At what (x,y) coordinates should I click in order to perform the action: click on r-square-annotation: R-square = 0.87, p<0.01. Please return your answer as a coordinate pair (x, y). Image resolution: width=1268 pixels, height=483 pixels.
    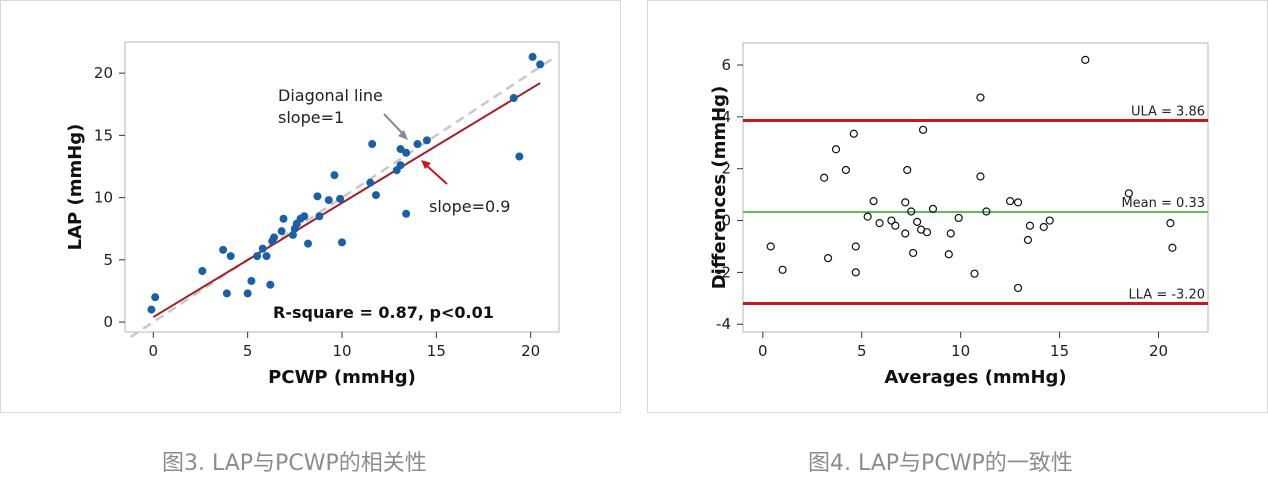
    Looking at the image, I should click on (383, 312).